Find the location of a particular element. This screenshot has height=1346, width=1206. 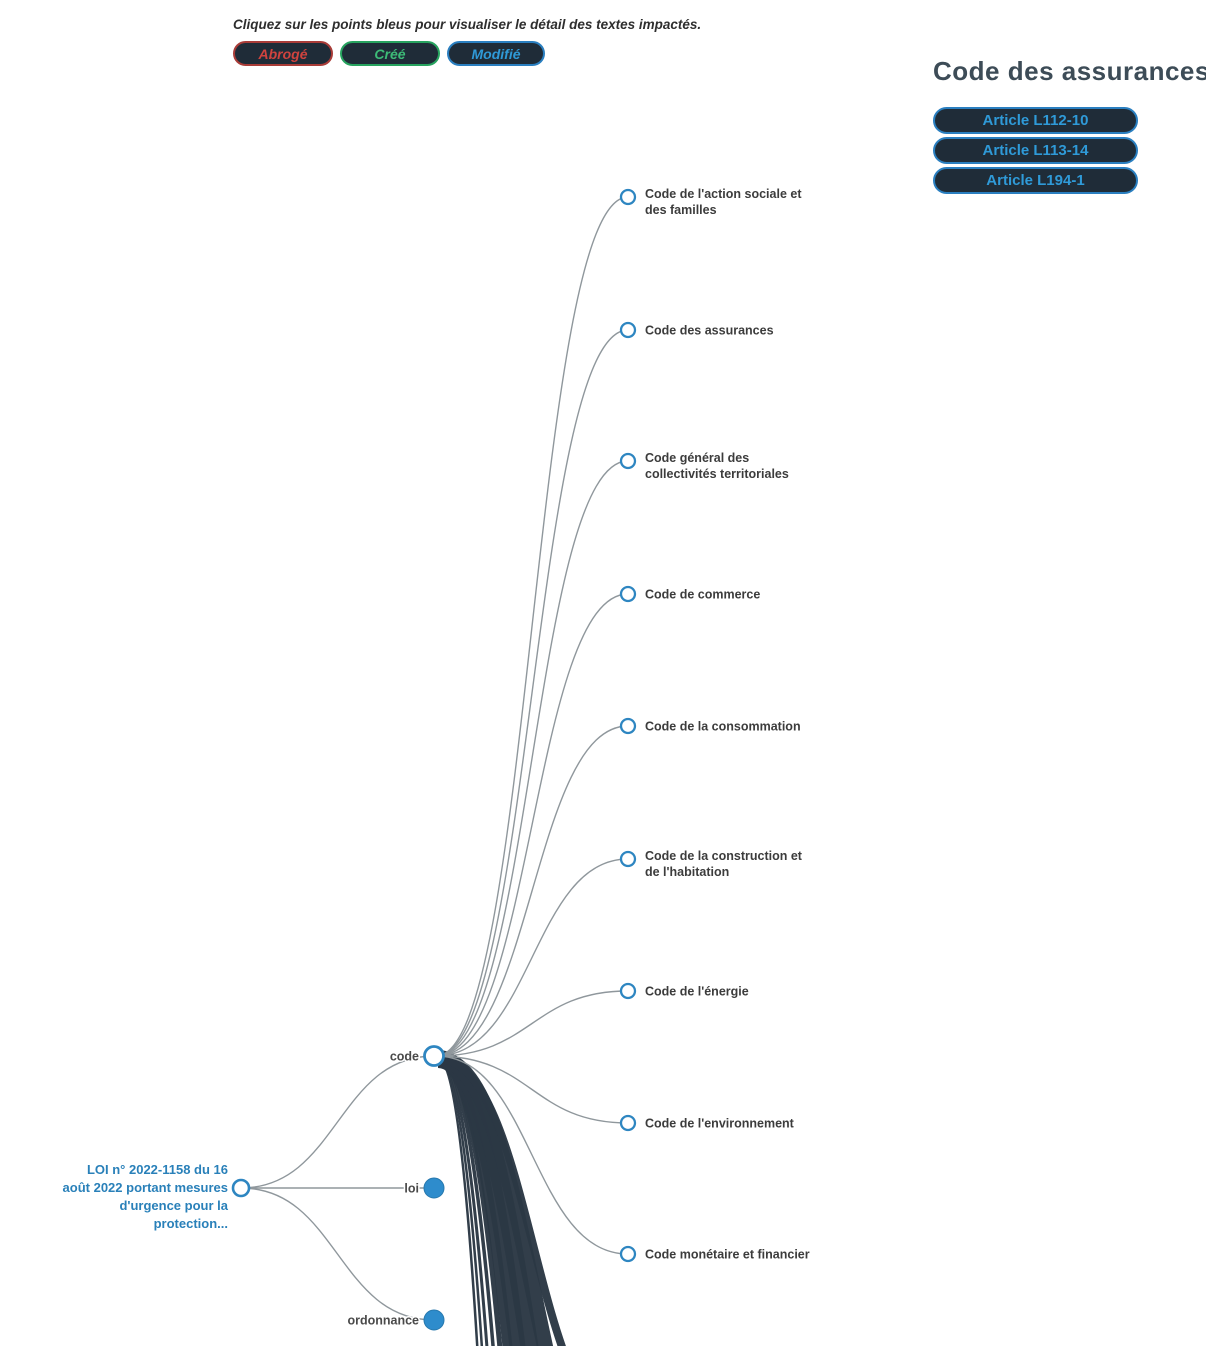

leaf-label-0: des familles is located at coordinates (681, 210).